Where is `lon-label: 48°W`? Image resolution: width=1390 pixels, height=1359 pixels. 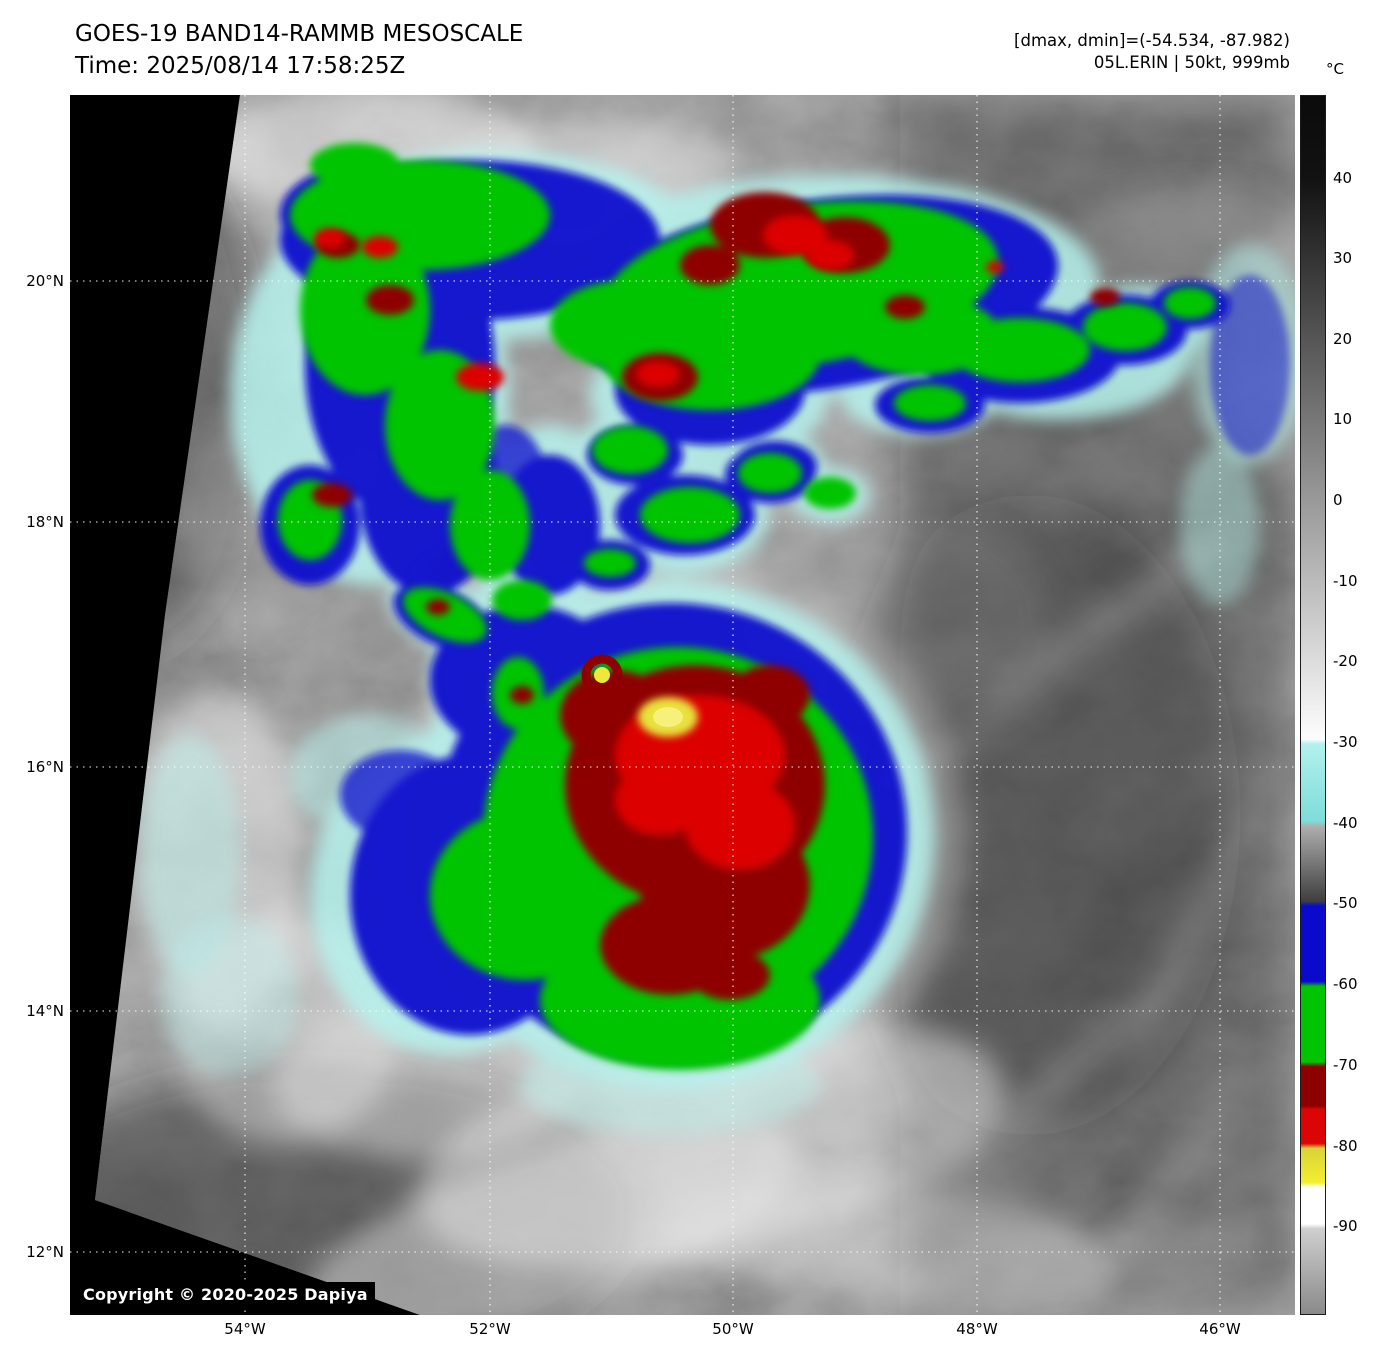
lon-label: 48°W is located at coordinates (977, 1329).